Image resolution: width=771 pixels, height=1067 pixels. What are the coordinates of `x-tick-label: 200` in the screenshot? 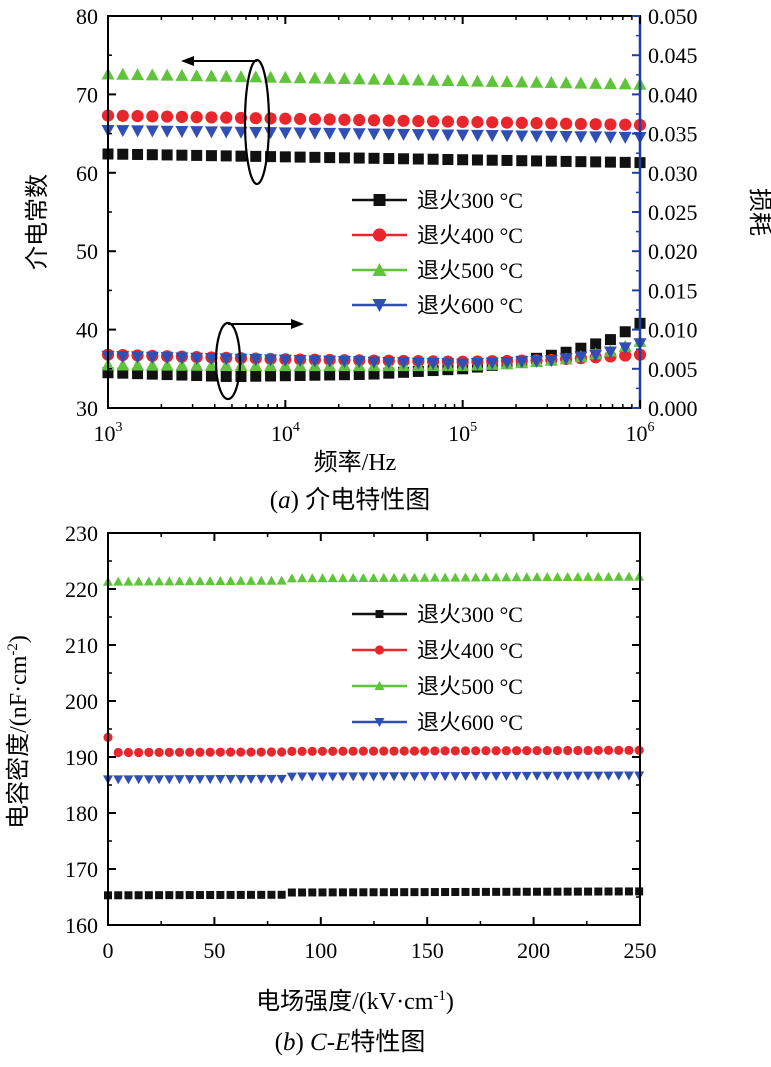 It's located at (533, 950).